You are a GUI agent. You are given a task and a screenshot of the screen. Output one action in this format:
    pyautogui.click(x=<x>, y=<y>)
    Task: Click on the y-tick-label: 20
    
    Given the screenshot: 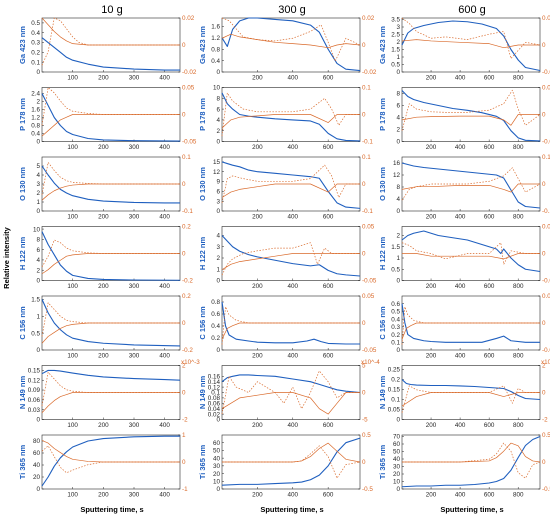 What is the action you would take?
    pyautogui.click(x=37, y=477)
    